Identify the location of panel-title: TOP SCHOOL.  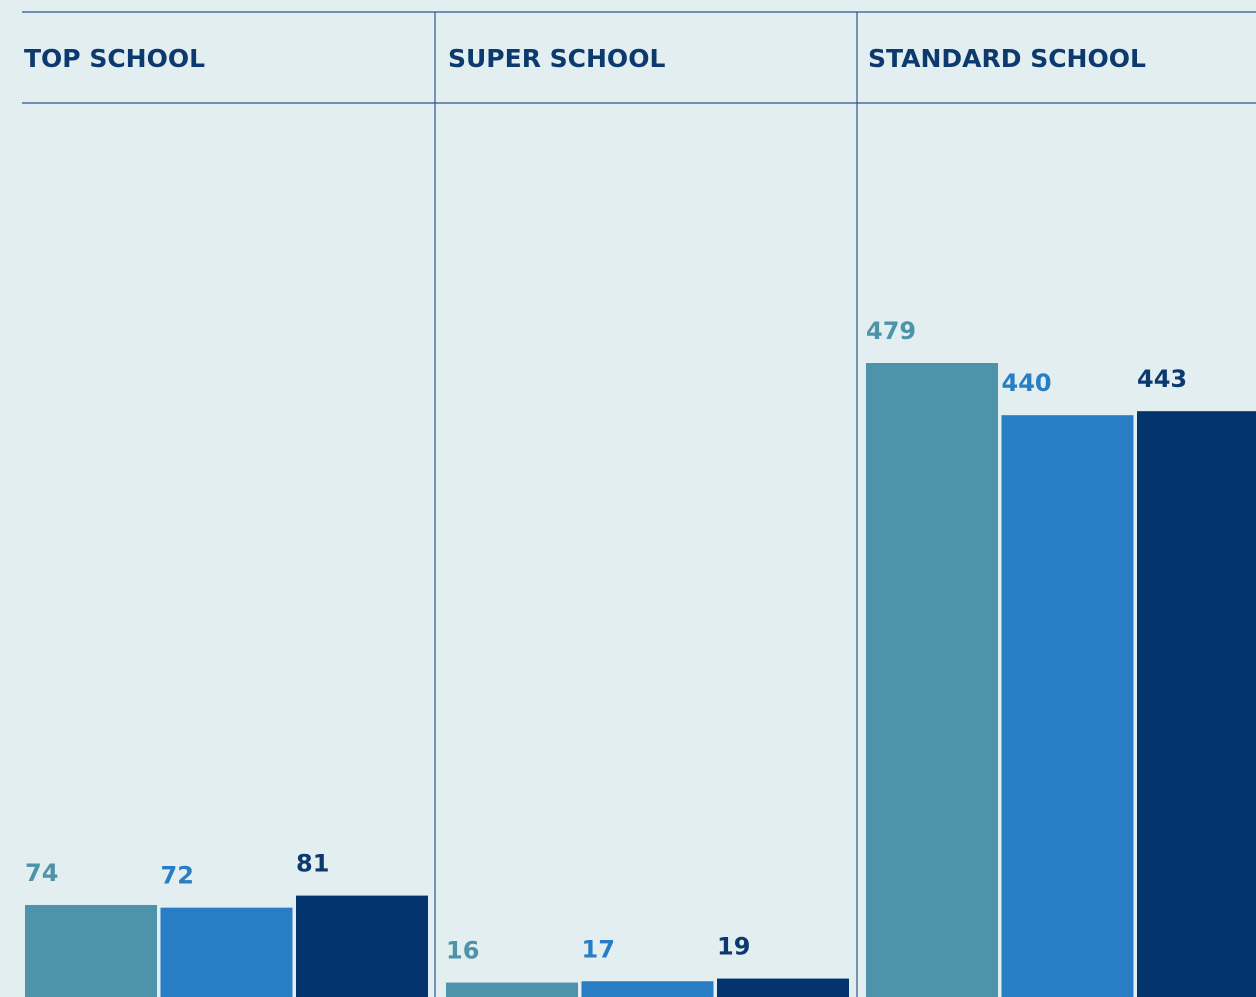
(114, 58).